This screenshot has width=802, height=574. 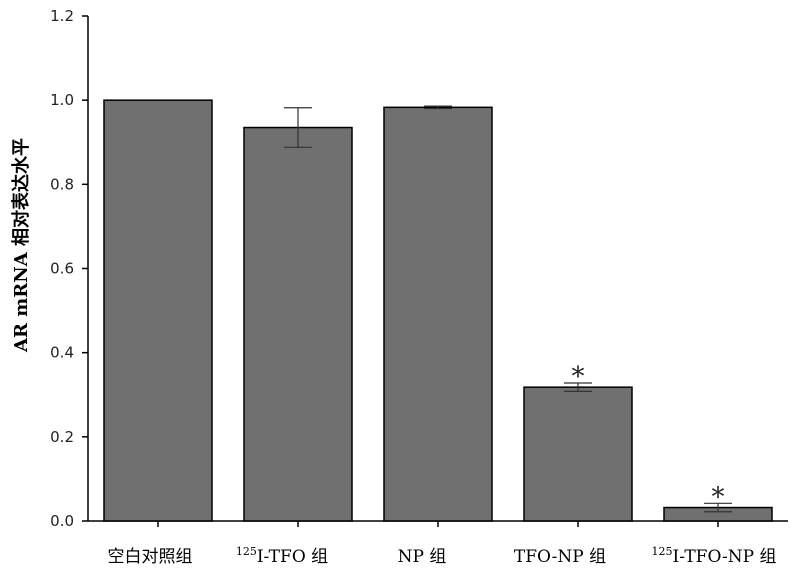 What do you see at coordinates (62, 184) in the screenshot?
I see `y-tick-label: 0.8` at bounding box center [62, 184].